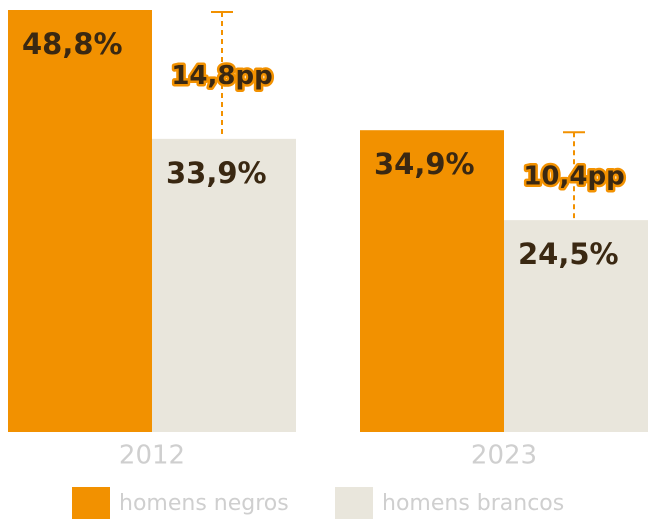 The image size is (656, 520). I want to click on gap-annotation: 14,8pp, so click(221, 76).